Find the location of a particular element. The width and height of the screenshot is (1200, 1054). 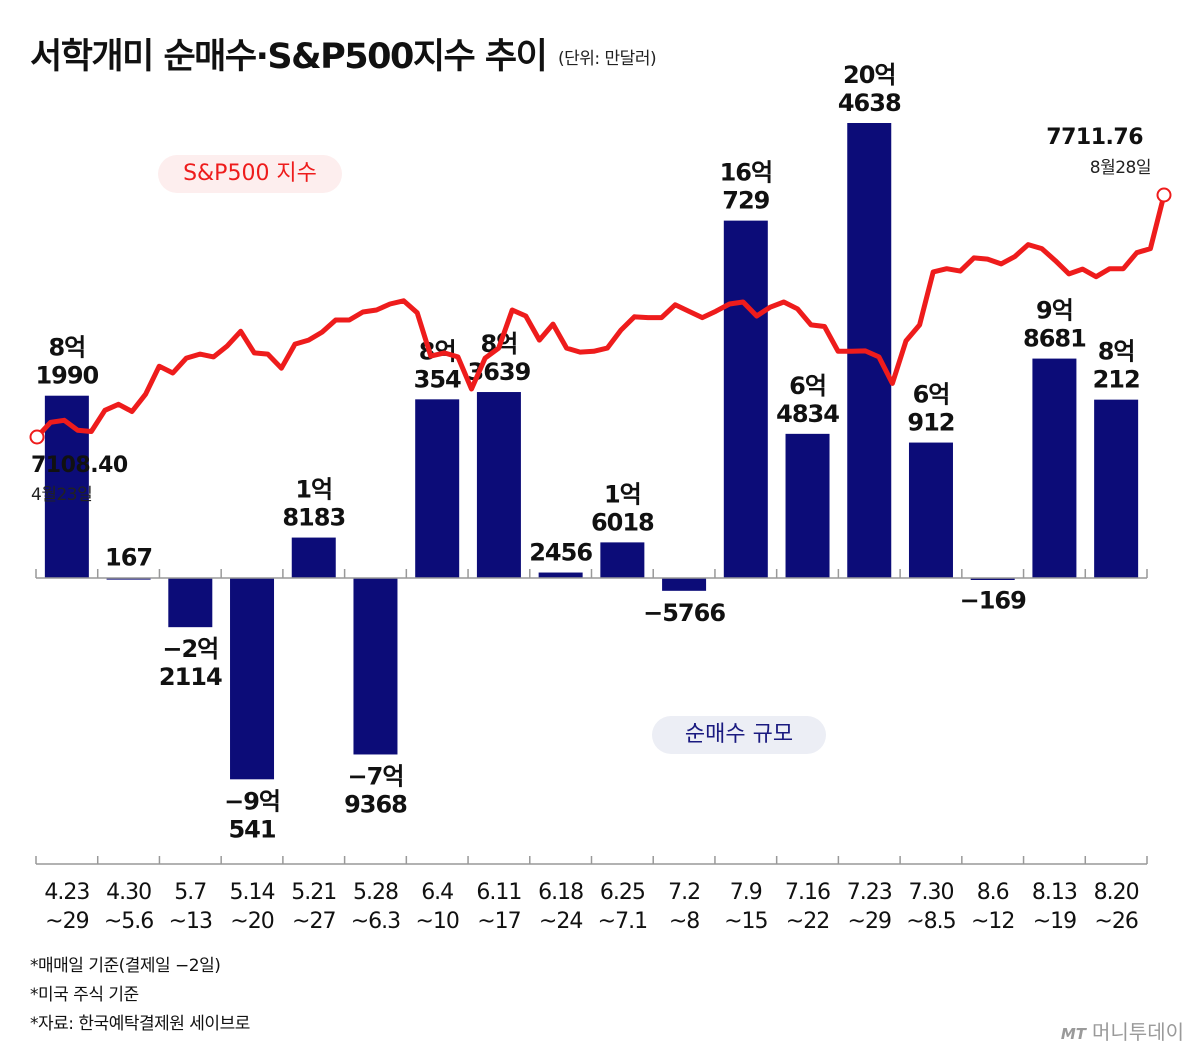

net-buy-legend-label: 순매수 규모 is located at coordinates (739, 735).